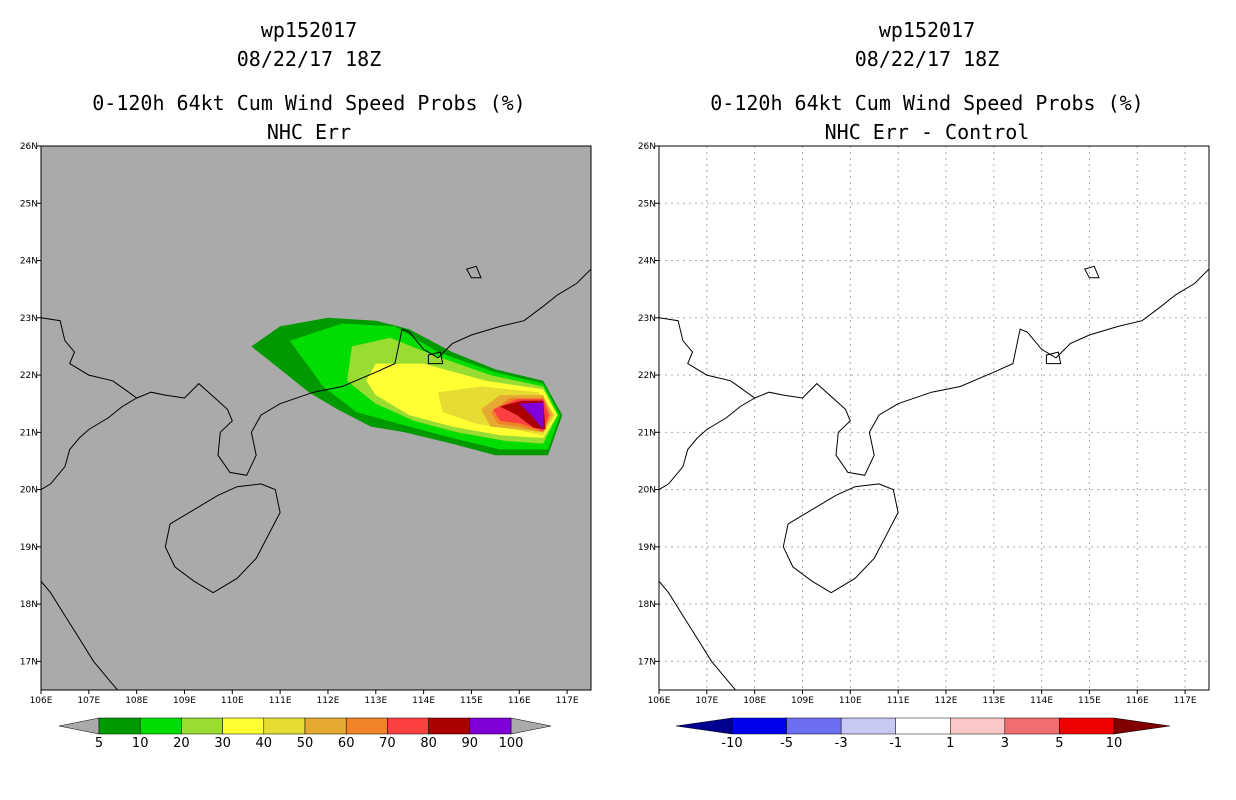 The width and height of the screenshot is (1236, 800). Describe the element at coordinates (222, 743) in the screenshot. I see `colorbar-label: 30` at that location.